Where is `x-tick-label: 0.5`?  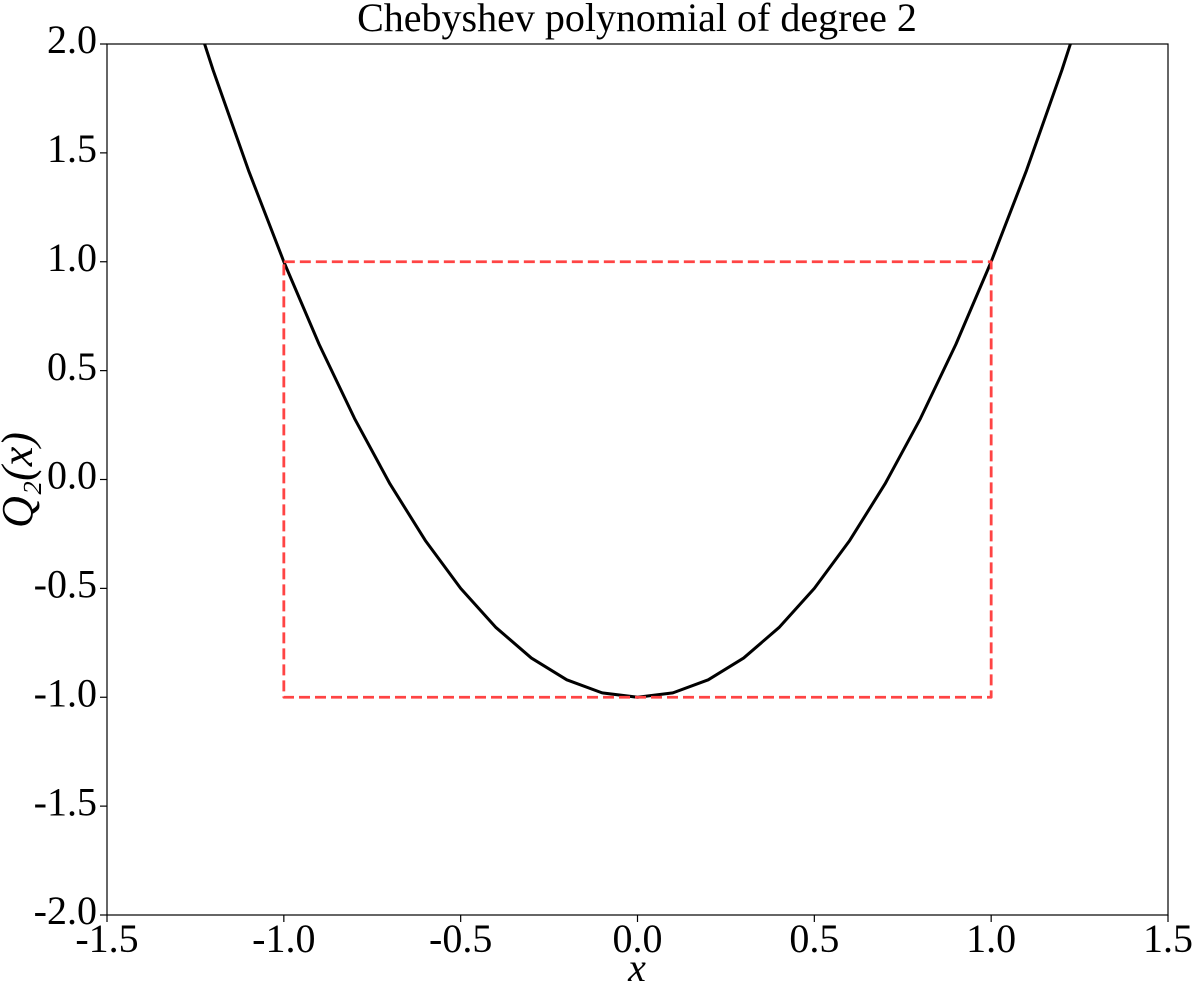
x-tick-label: 0.5 is located at coordinates (814, 938).